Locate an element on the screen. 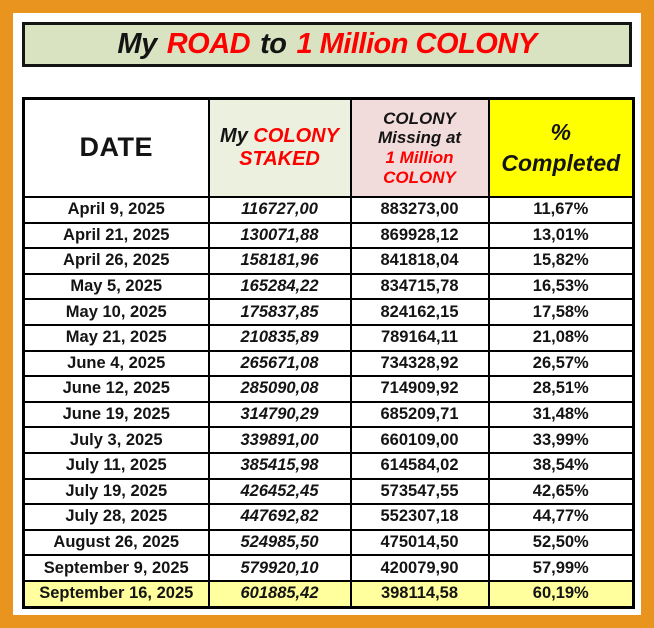  date-cell: April 26, 2025 is located at coordinates (116, 261).